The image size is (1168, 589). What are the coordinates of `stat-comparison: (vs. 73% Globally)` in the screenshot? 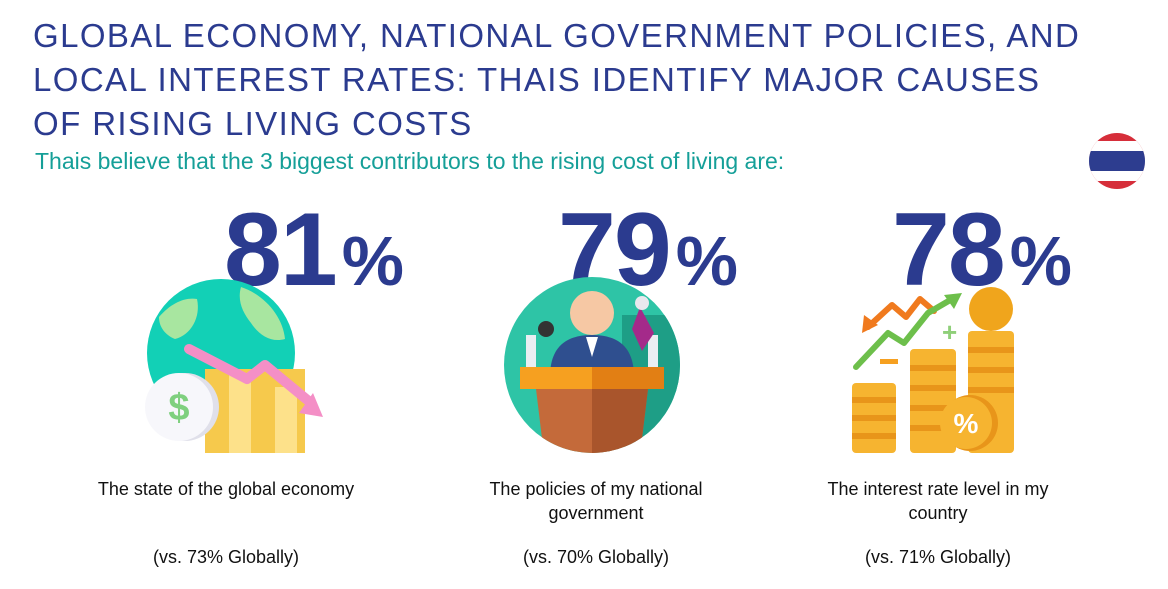 It's located at (226, 557).